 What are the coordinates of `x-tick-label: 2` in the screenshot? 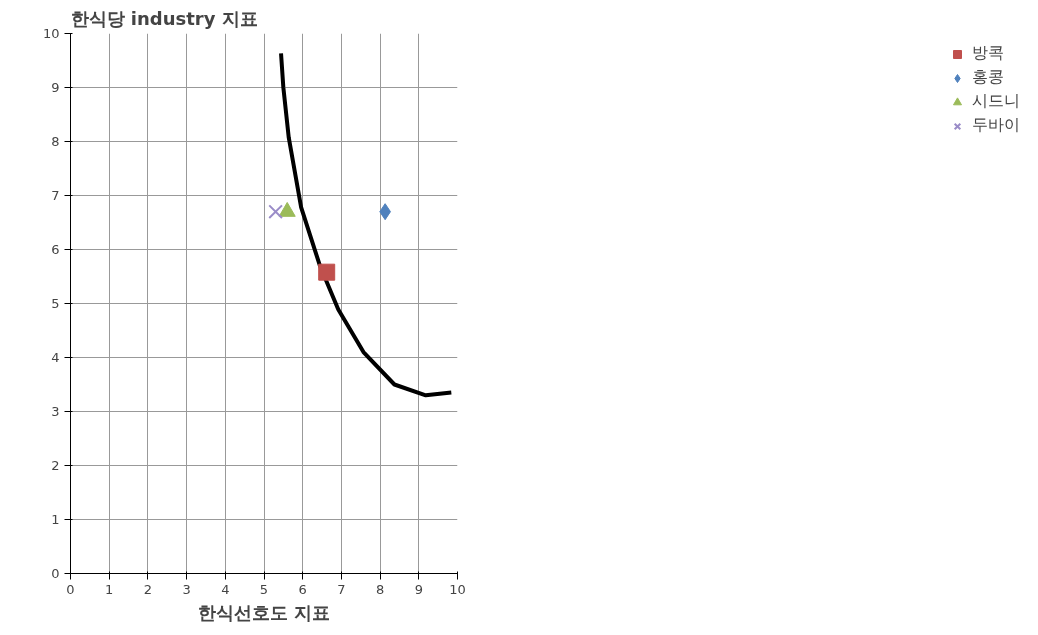 It's located at (148, 589).